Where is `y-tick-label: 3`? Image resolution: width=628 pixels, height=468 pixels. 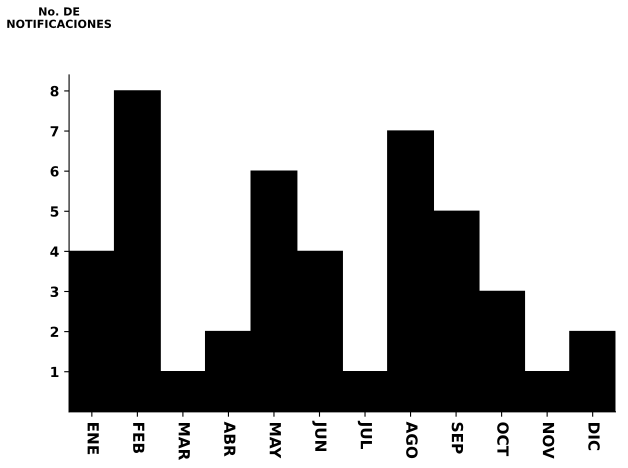 y-tick-label: 3 is located at coordinates (54, 291).